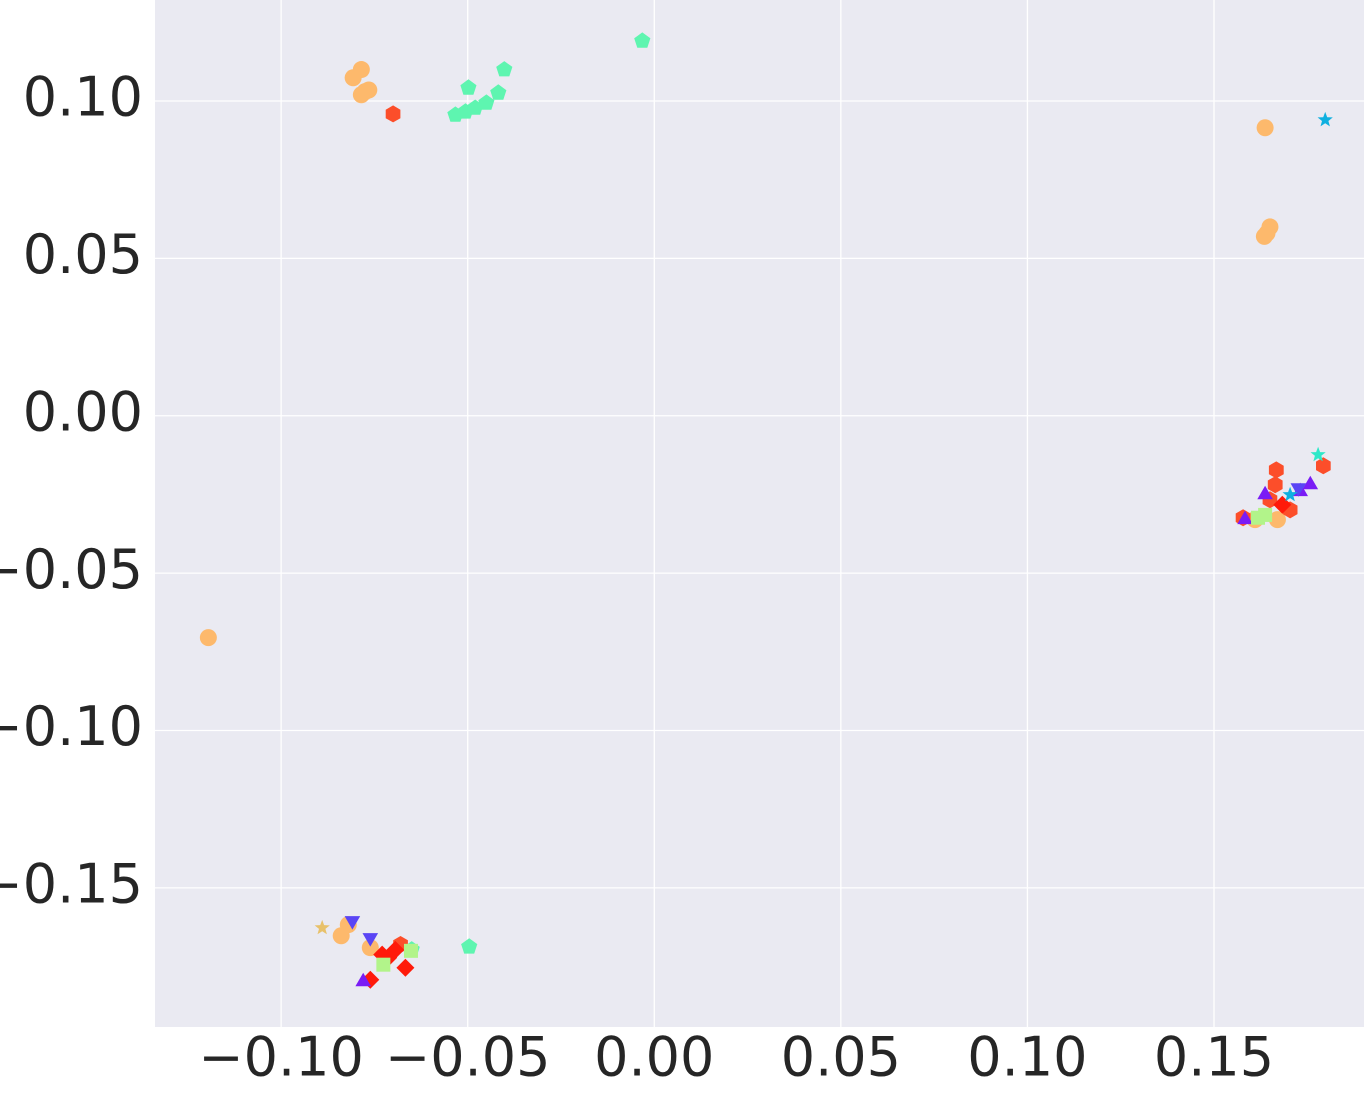 The height and width of the screenshot is (1110, 1364). Describe the element at coordinates (654, 1057) in the screenshot. I see `x-tick-label: 0.00` at that location.